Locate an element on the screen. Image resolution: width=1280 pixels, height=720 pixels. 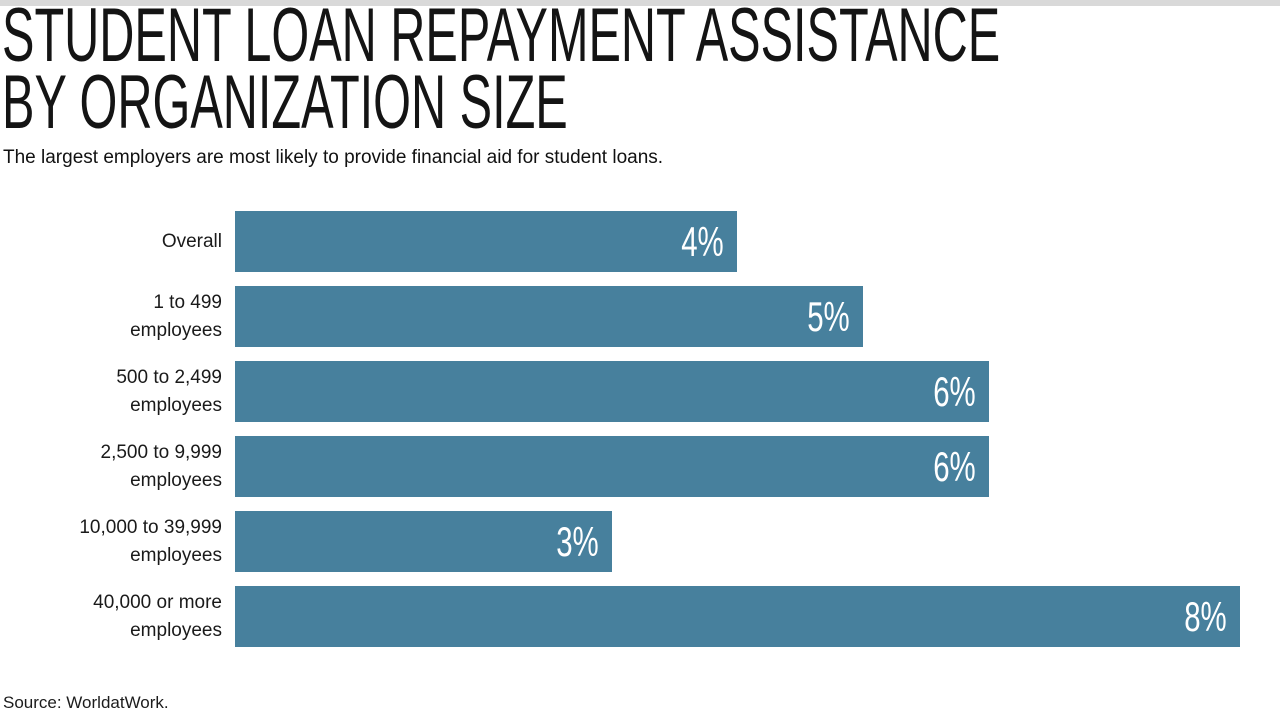
bar: 4% is located at coordinates (486, 241).